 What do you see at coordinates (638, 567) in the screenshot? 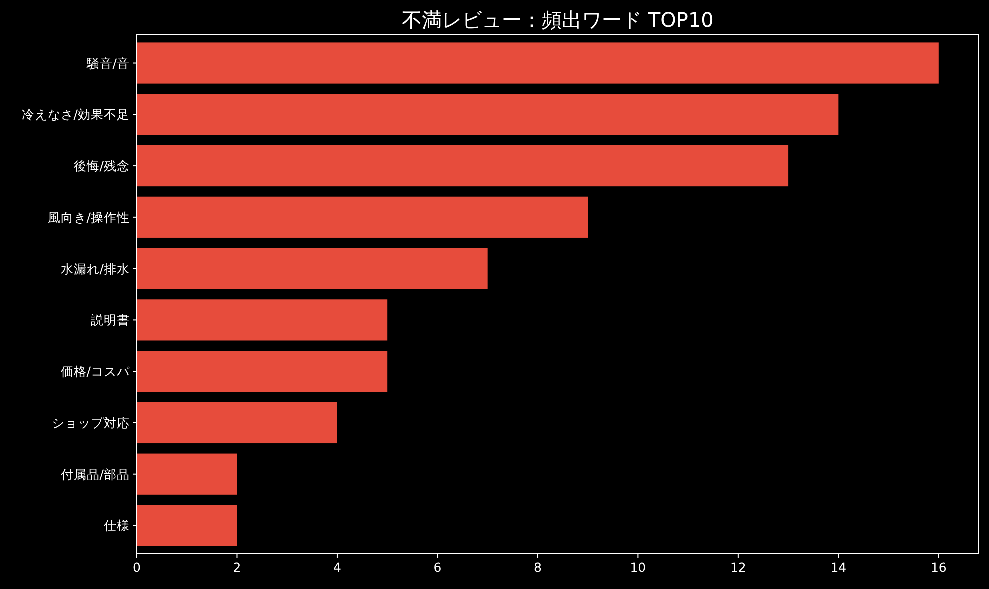
I see `x-tick-label: 10` at bounding box center [638, 567].